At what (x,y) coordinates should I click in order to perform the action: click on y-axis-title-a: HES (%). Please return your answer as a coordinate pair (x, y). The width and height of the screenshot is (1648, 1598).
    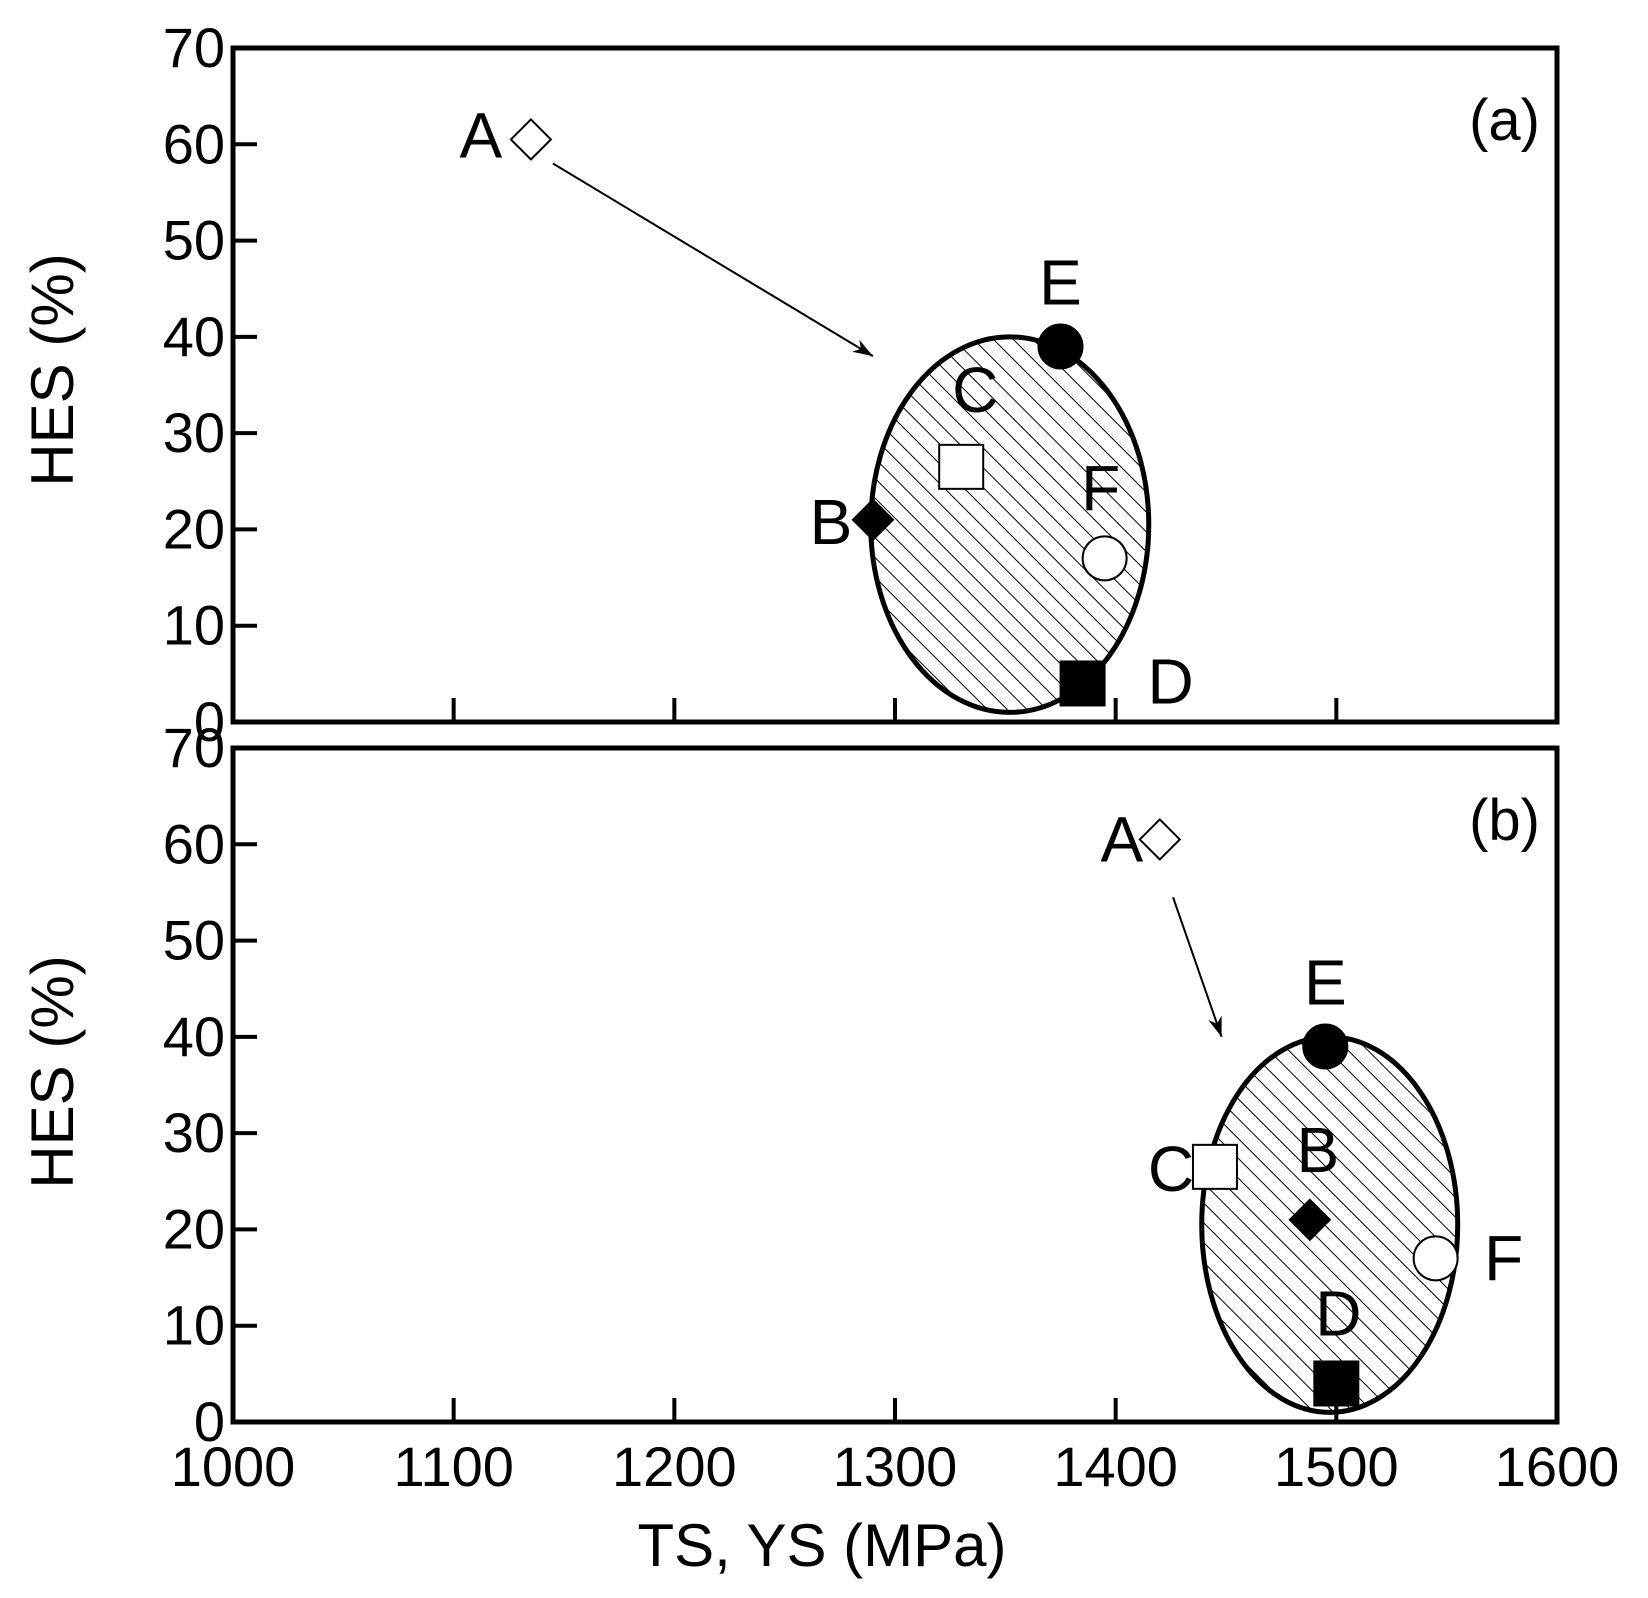
    Looking at the image, I should click on (52, 369).